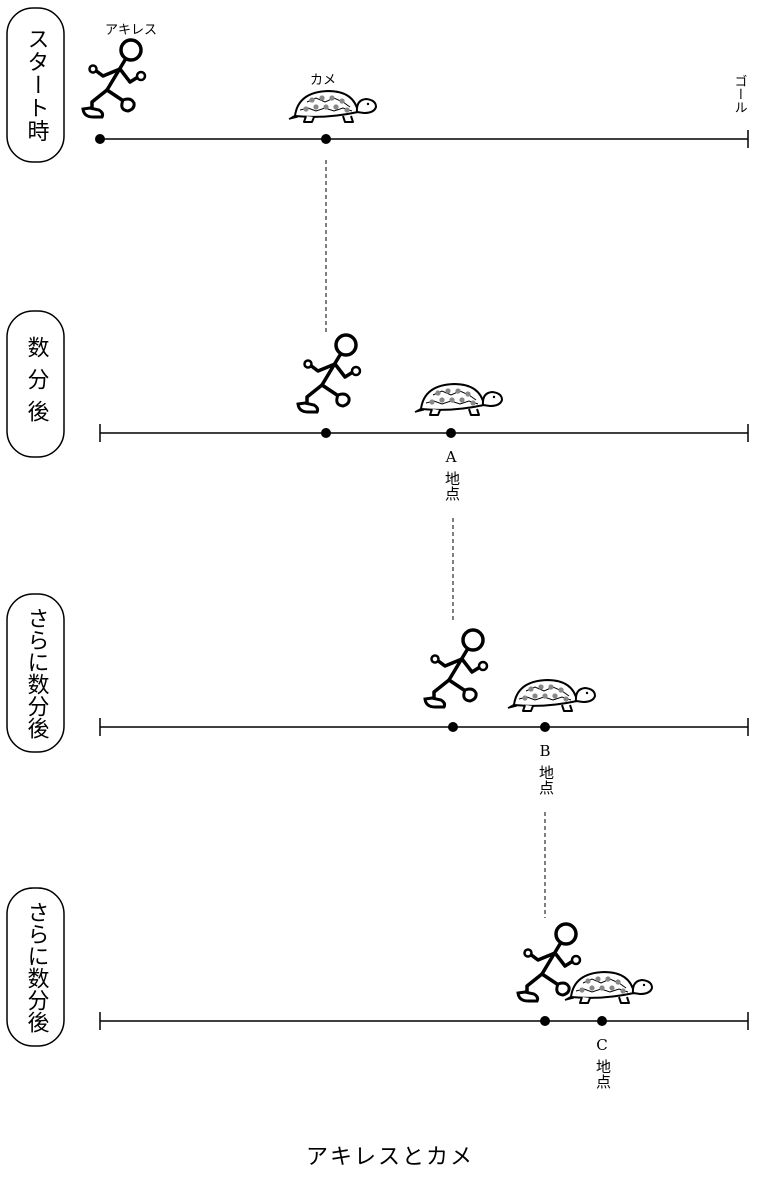 The height and width of the screenshot is (1186, 759). Describe the element at coordinates (390, 1157) in the screenshot. I see `diagram-caption: アキレスとカメ` at that location.